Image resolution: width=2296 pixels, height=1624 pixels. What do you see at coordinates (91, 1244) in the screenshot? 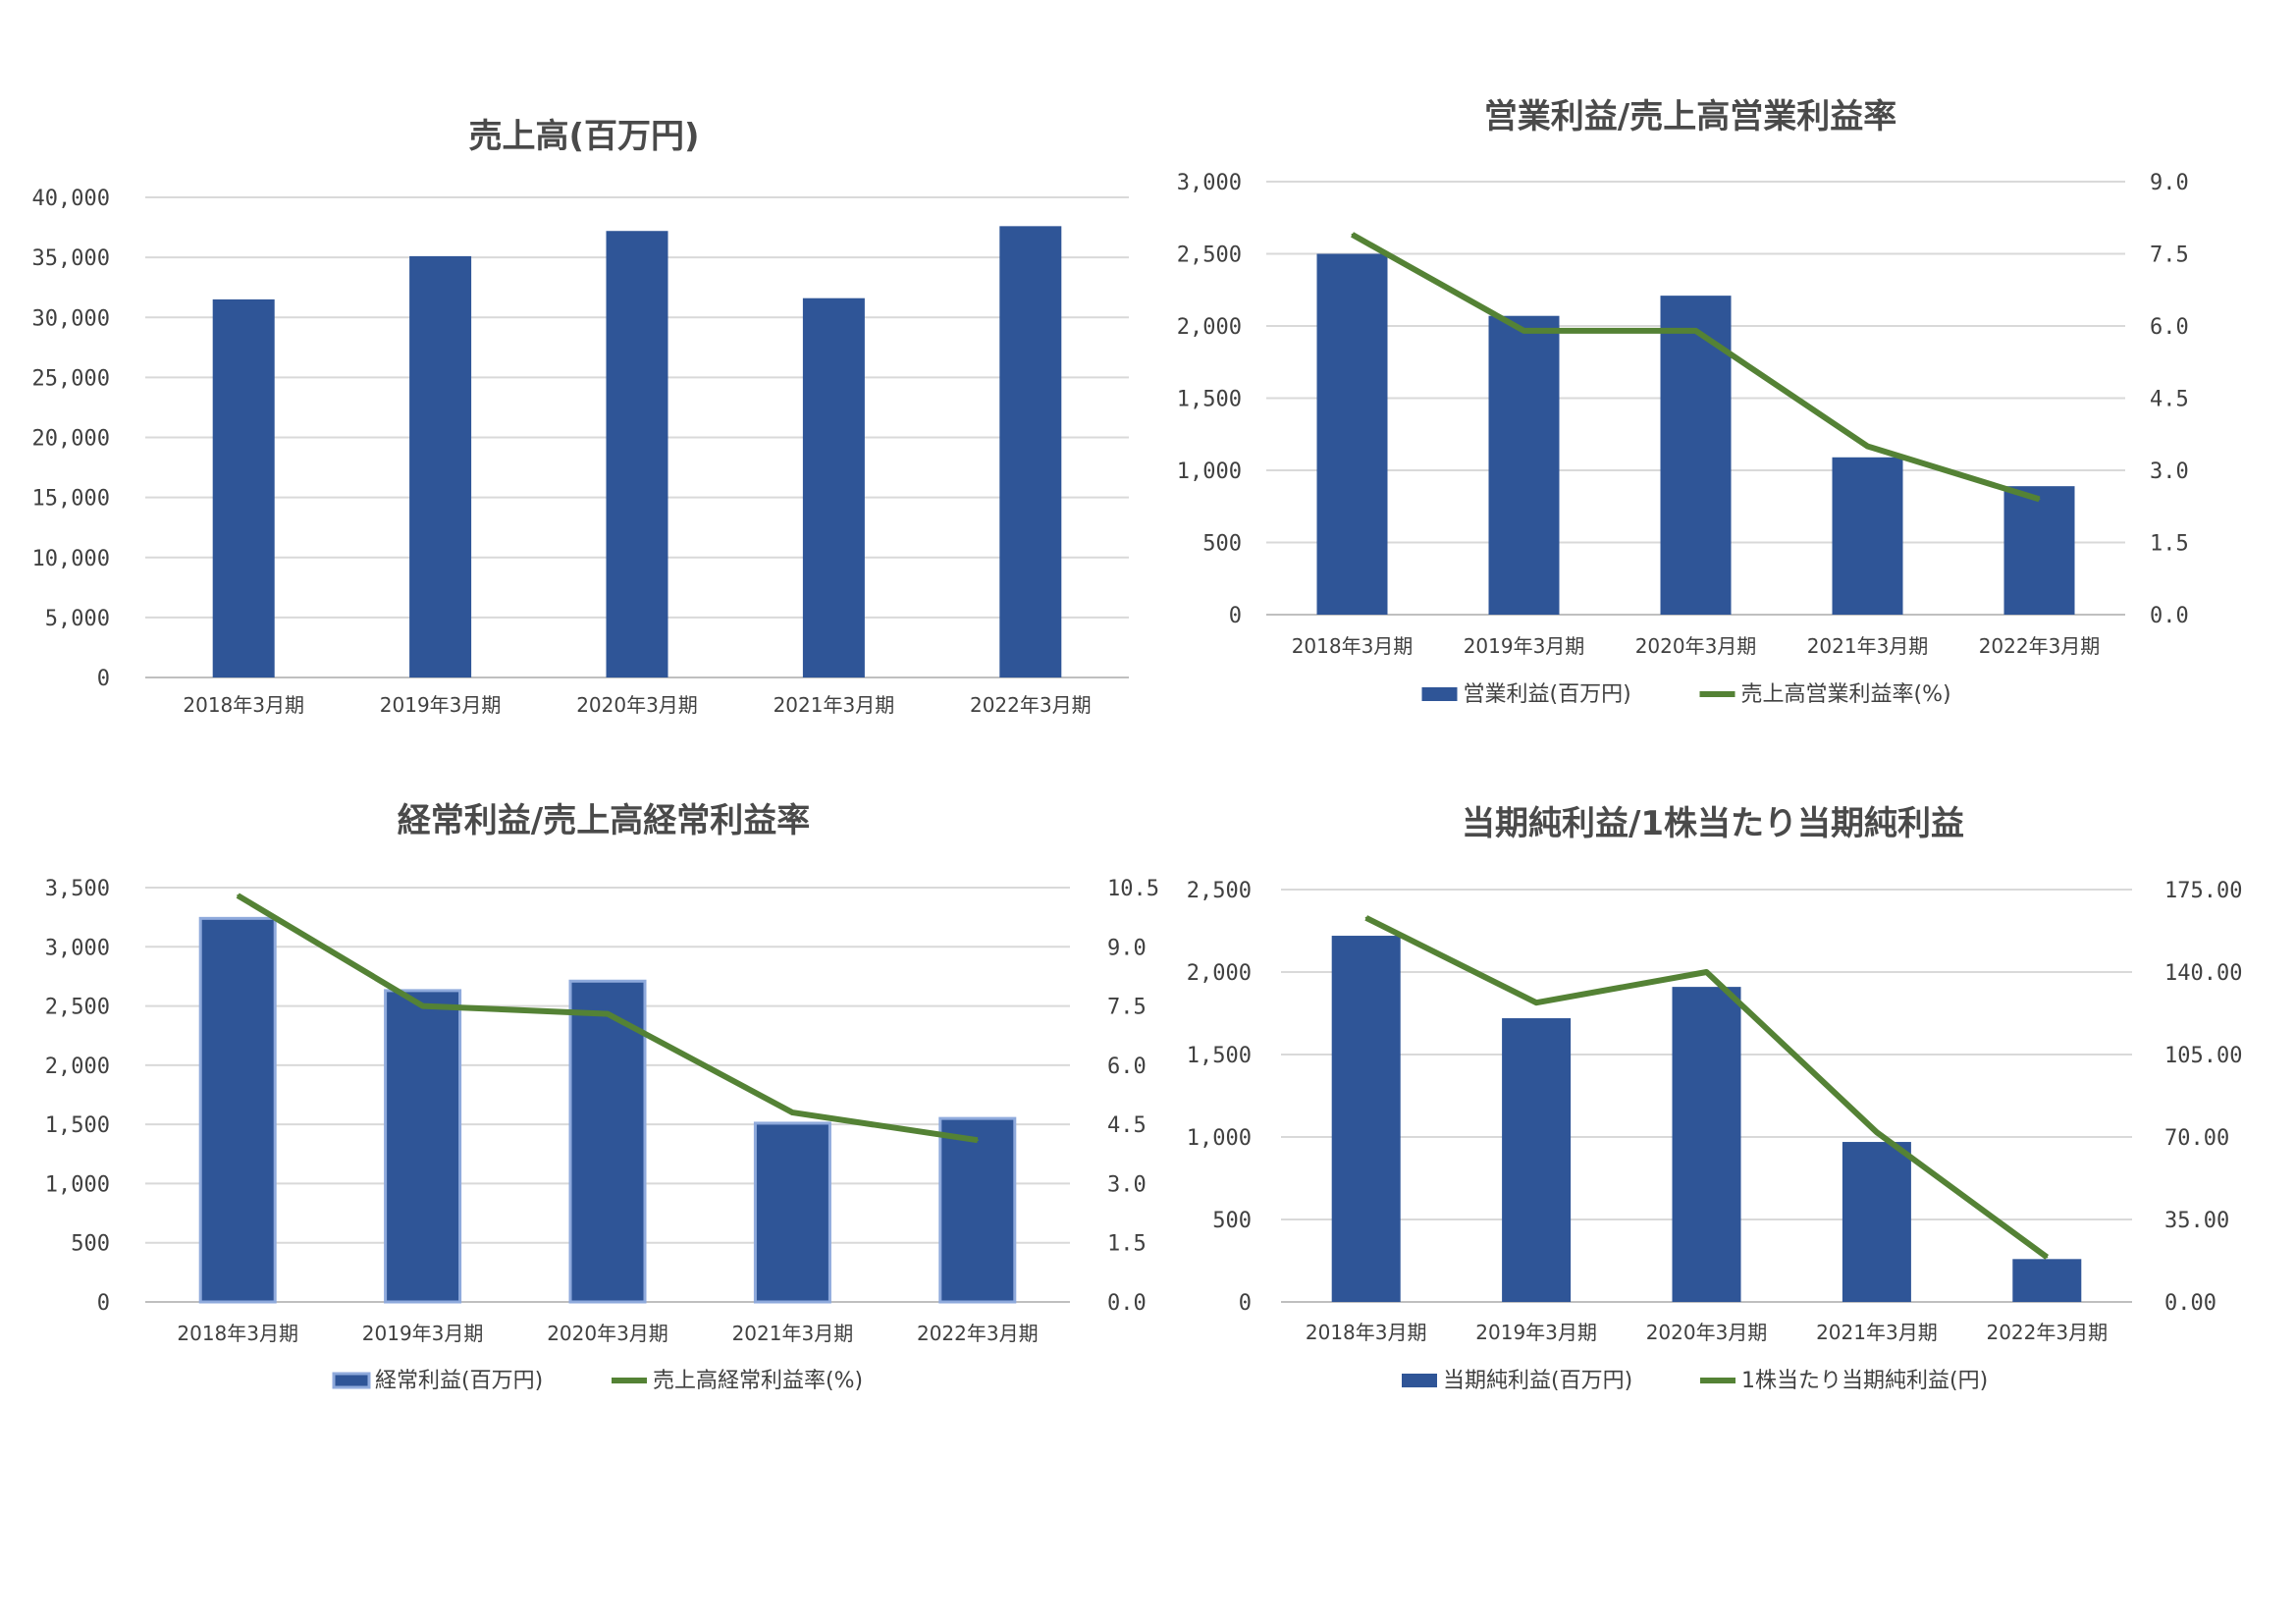
I see `y-tick-label: 500` at bounding box center [91, 1244].